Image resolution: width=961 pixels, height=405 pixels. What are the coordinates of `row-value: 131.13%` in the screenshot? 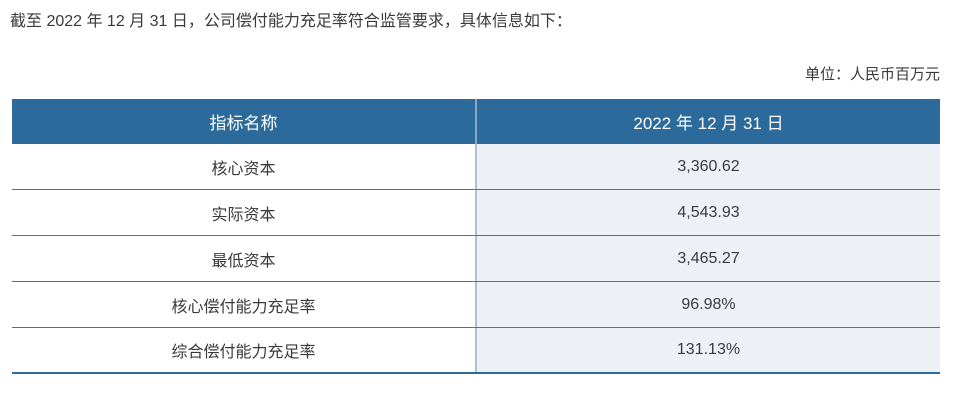 It's located at (707, 350).